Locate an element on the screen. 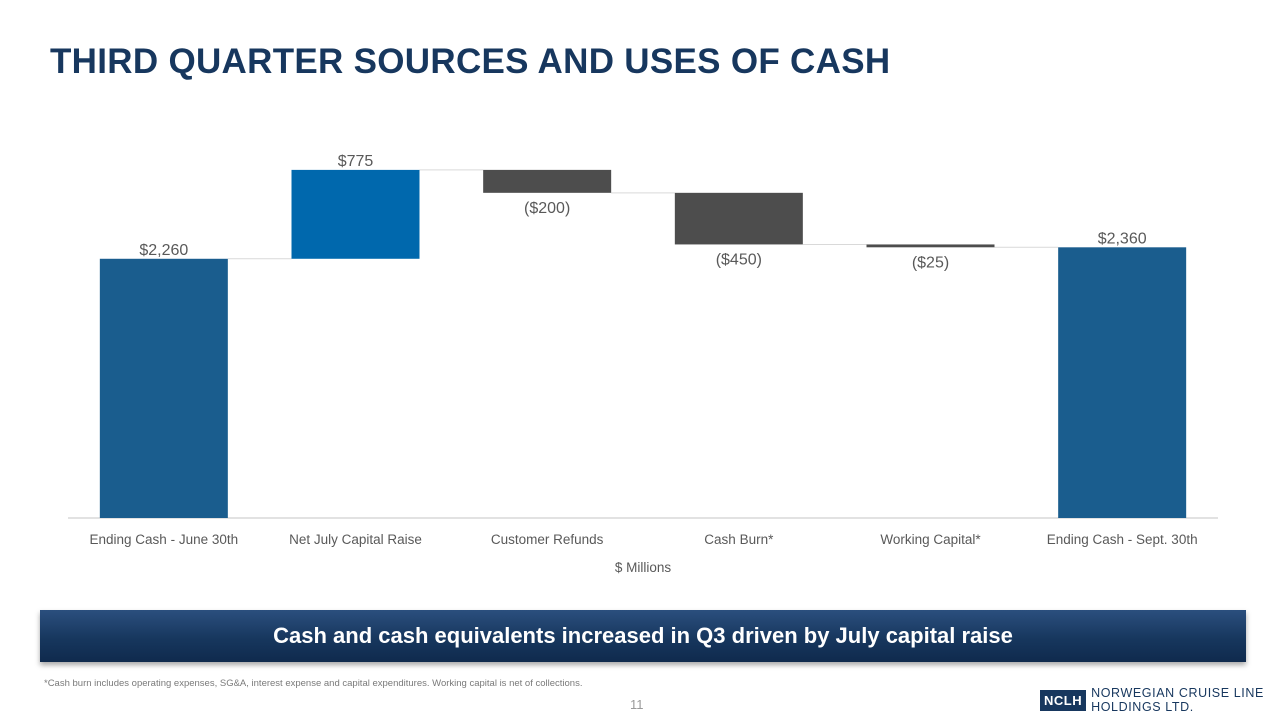 The image size is (1280, 720). category-label: Ending Cash - Sept. 30th is located at coordinates (1122, 539).